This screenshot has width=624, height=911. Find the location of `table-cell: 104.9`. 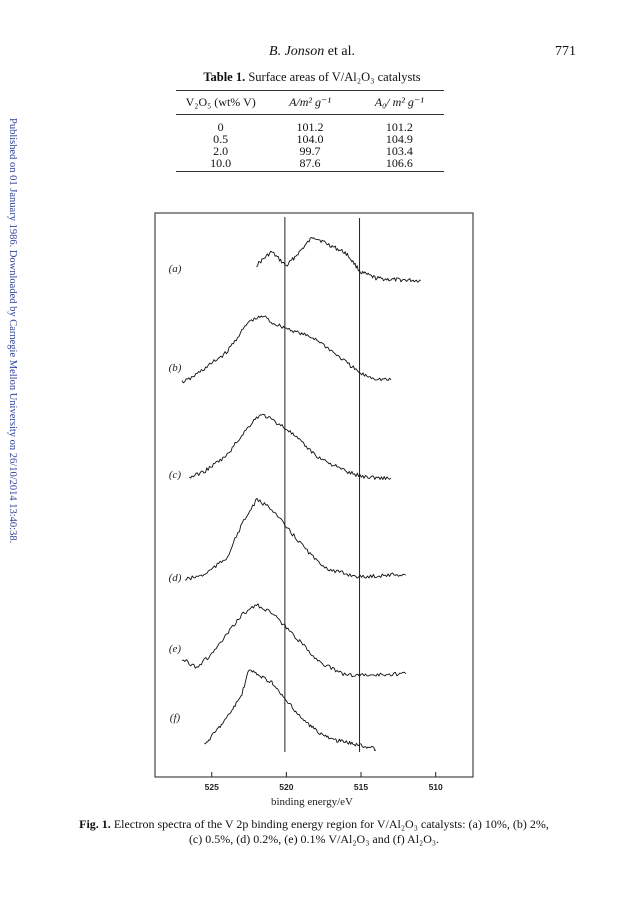

table-cell: 104.9 is located at coordinates (399, 139).